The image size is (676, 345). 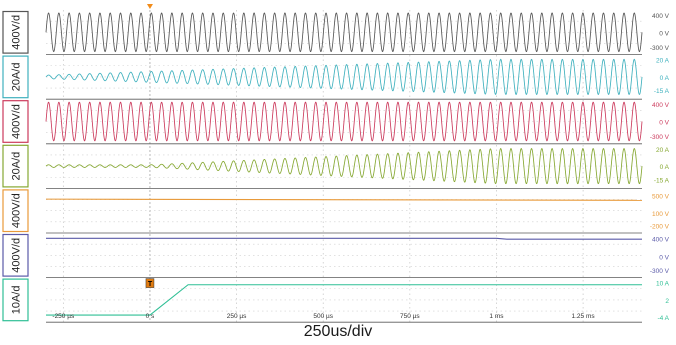 What do you see at coordinates (496, 316) in the screenshot?
I see `time-tick-label: 1 ms` at bounding box center [496, 316].